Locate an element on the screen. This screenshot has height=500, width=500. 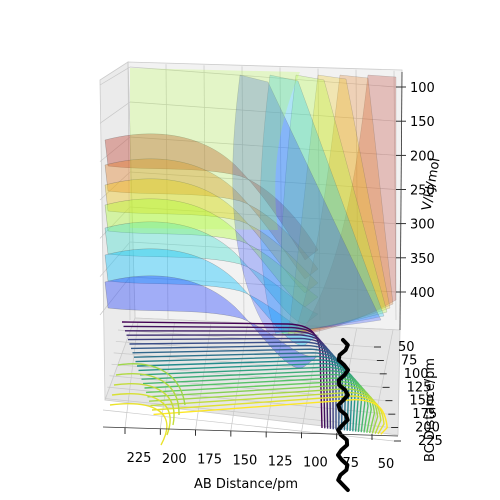
y-tick-label: 50 is located at coordinates (406, 347).